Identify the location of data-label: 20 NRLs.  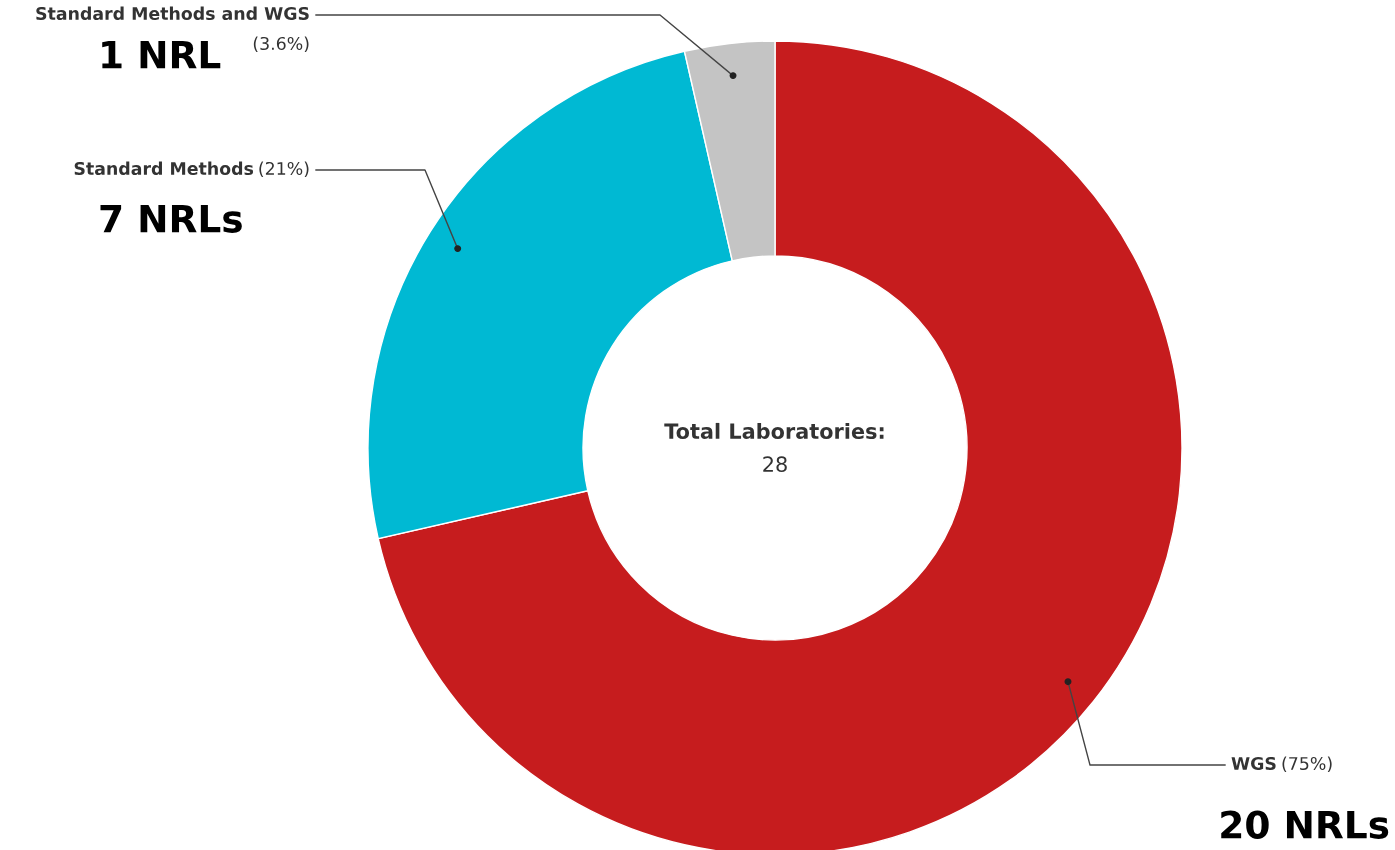
(1305, 824).